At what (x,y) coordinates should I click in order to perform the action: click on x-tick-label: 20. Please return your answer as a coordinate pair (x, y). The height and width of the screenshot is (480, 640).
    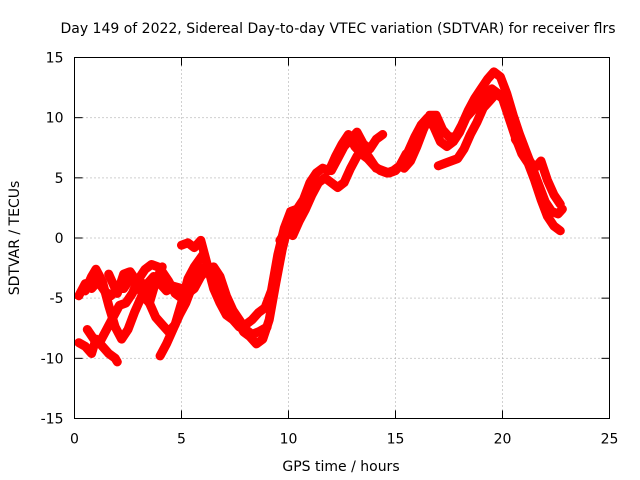
    Looking at the image, I should click on (503, 440).